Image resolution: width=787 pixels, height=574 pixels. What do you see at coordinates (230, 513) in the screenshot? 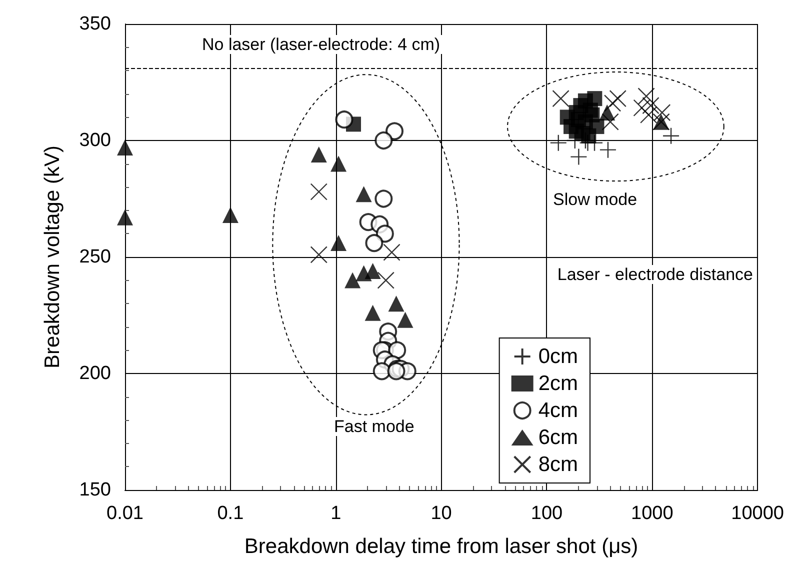
I see `x-tick-label: 0.1` at bounding box center [230, 513].